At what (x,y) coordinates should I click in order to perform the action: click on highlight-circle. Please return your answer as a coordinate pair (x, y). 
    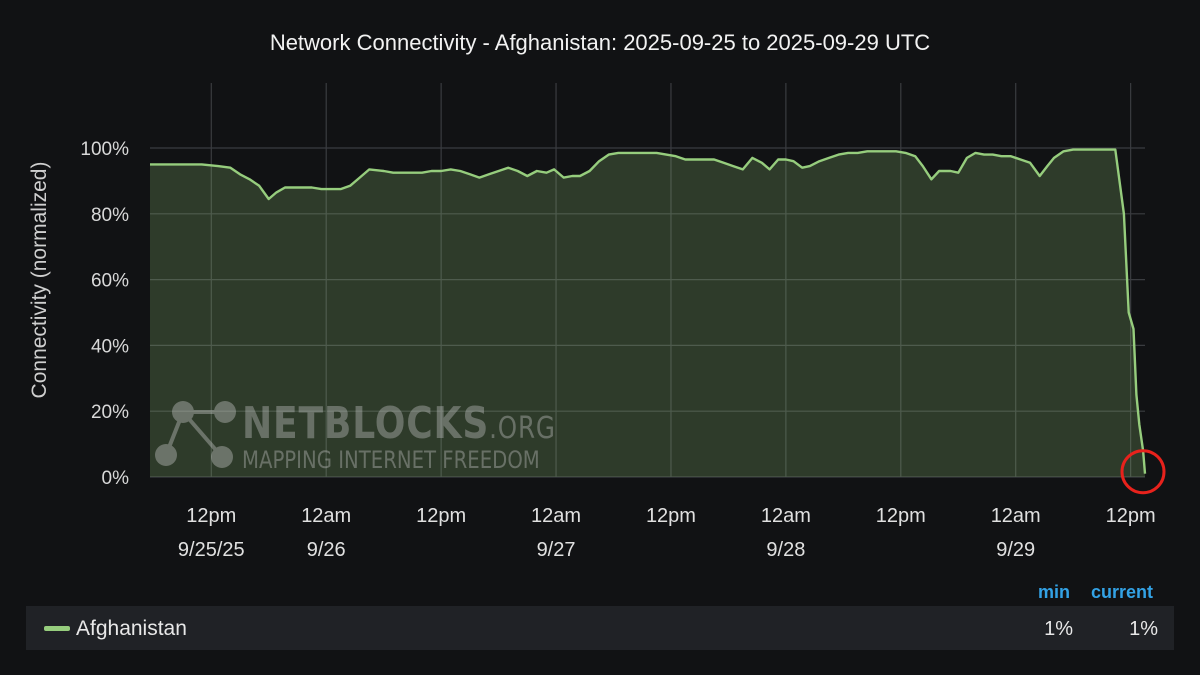
    Looking at the image, I should click on (1143, 472).